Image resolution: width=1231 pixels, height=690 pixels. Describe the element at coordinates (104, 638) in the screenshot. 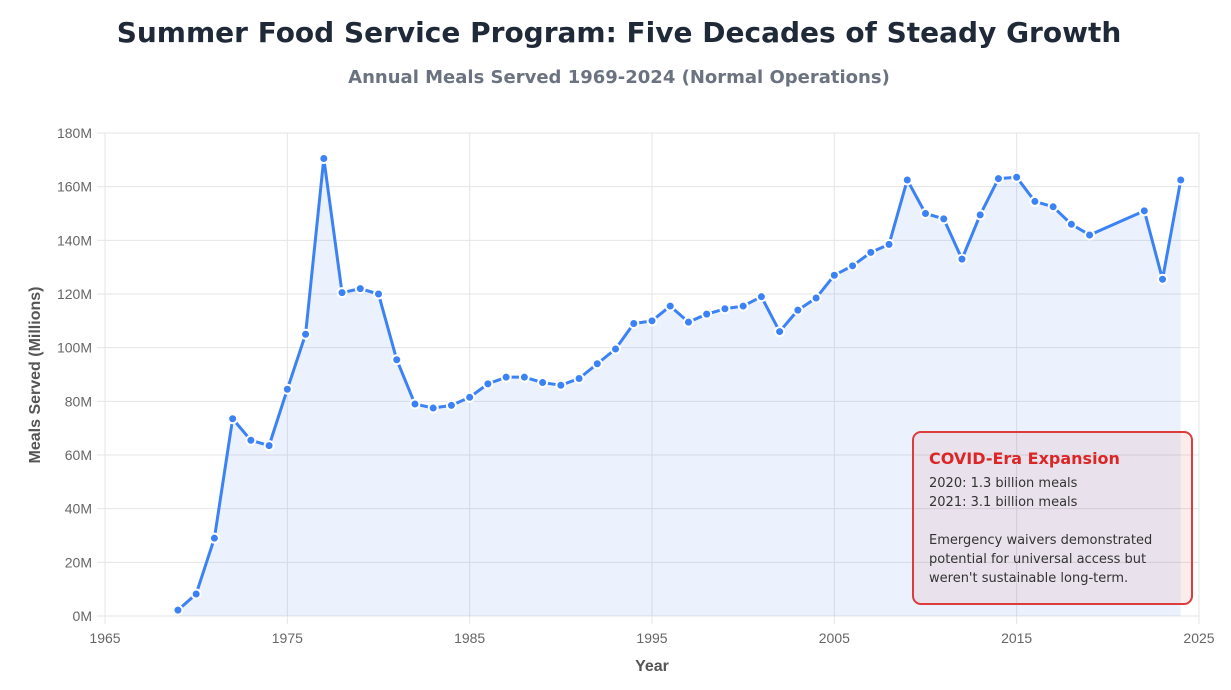

I see `x-tick-label: 1965` at that location.